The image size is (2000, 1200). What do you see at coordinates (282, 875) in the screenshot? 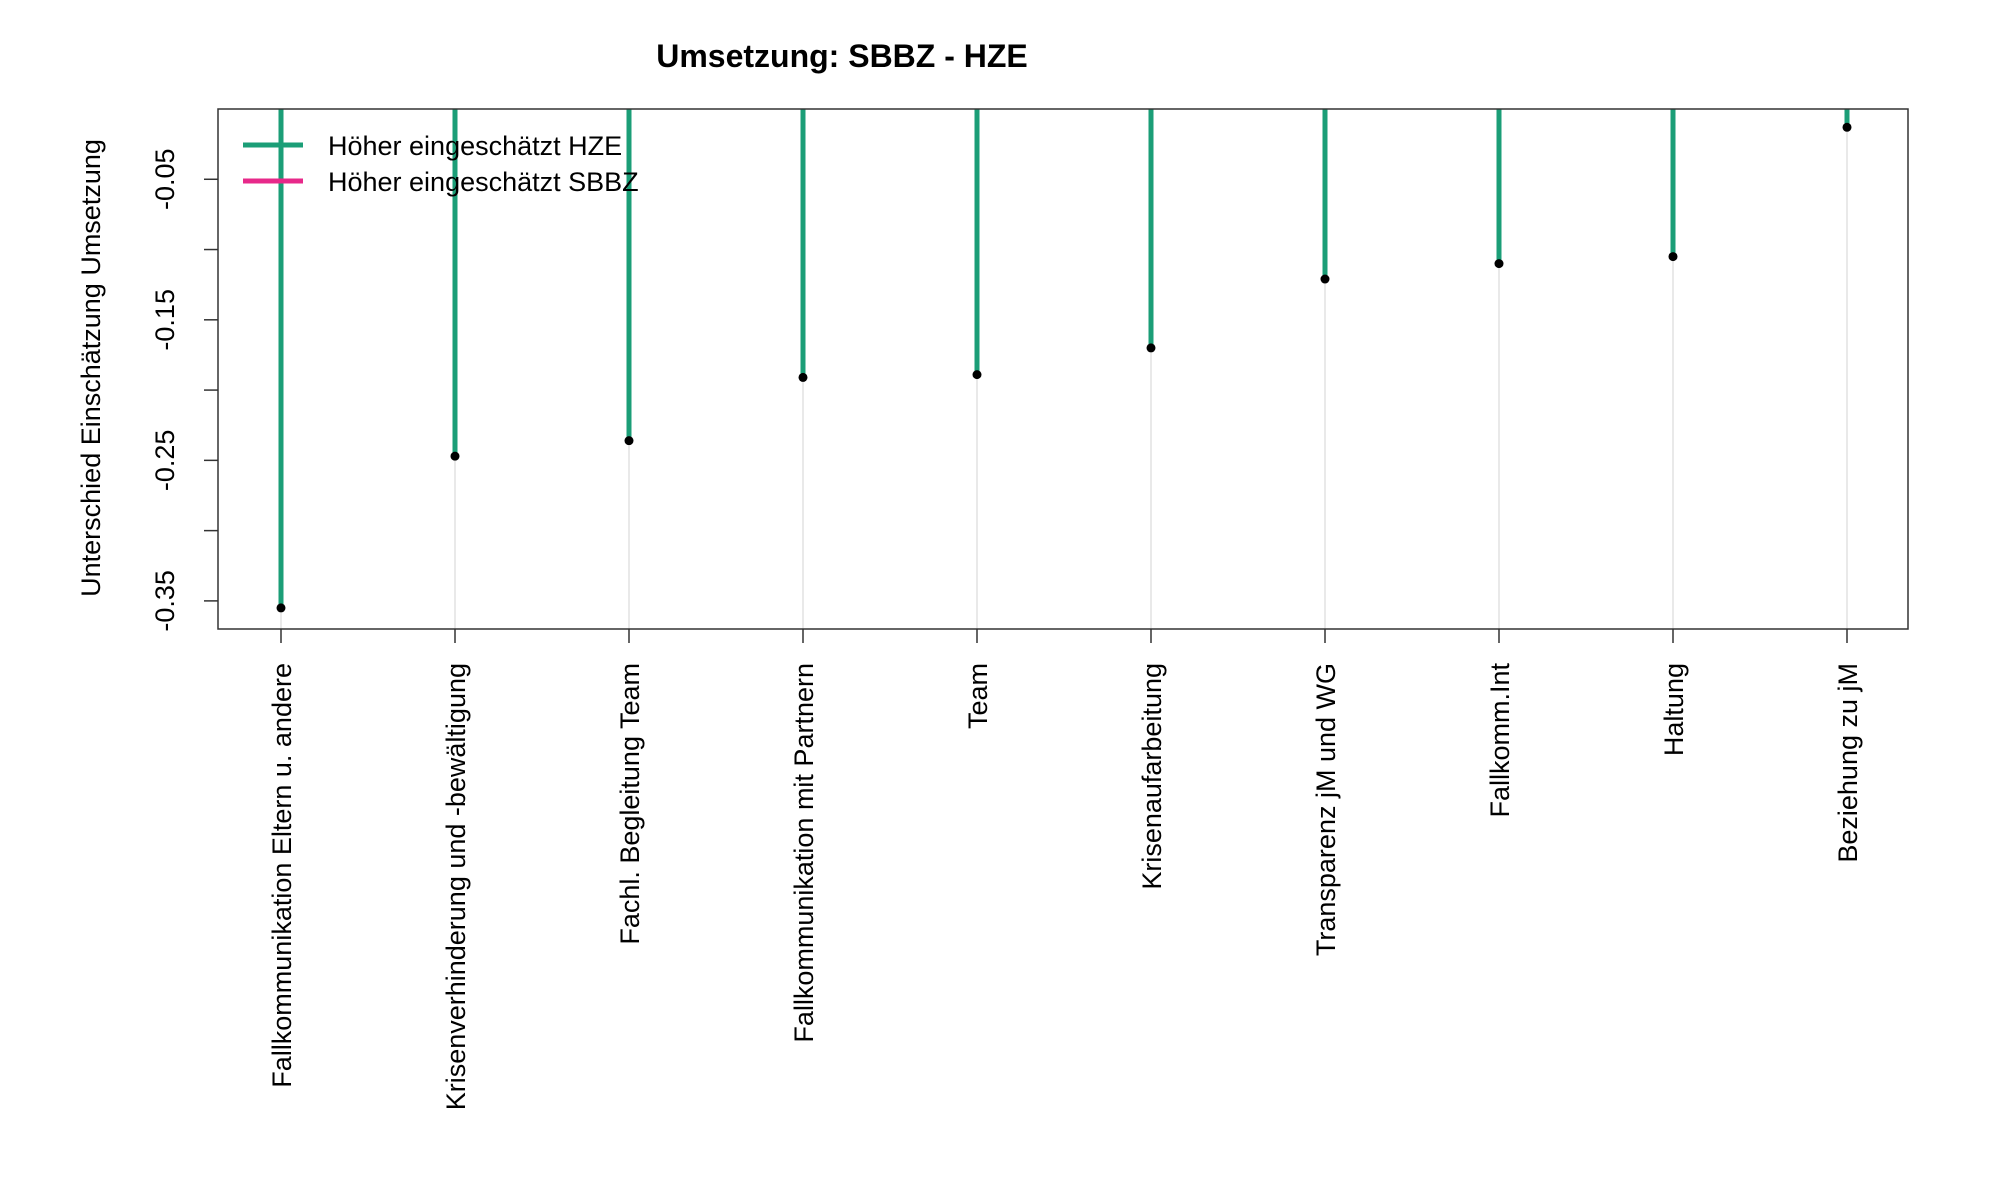
I see `x-tick-label: Fallkommunikation Eltern u. andere` at bounding box center [282, 875].